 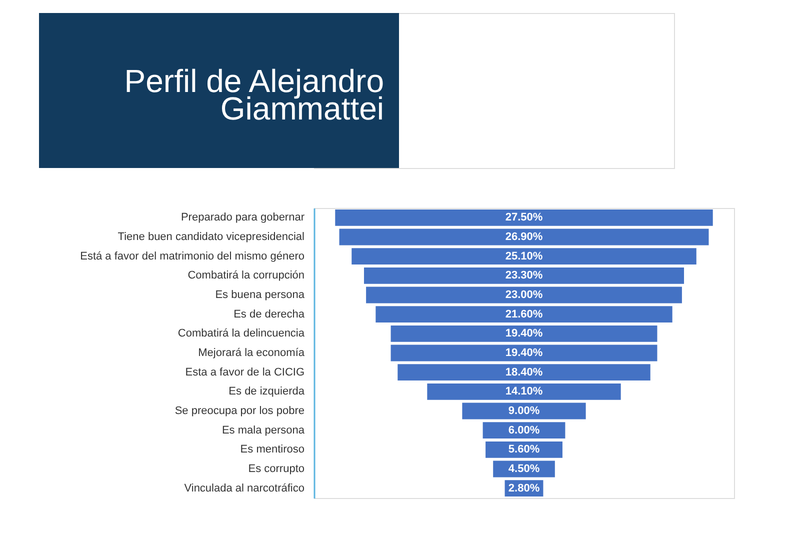 I want to click on category-label: Tiene buen candidato vicepresidencial, so click(x=211, y=237).